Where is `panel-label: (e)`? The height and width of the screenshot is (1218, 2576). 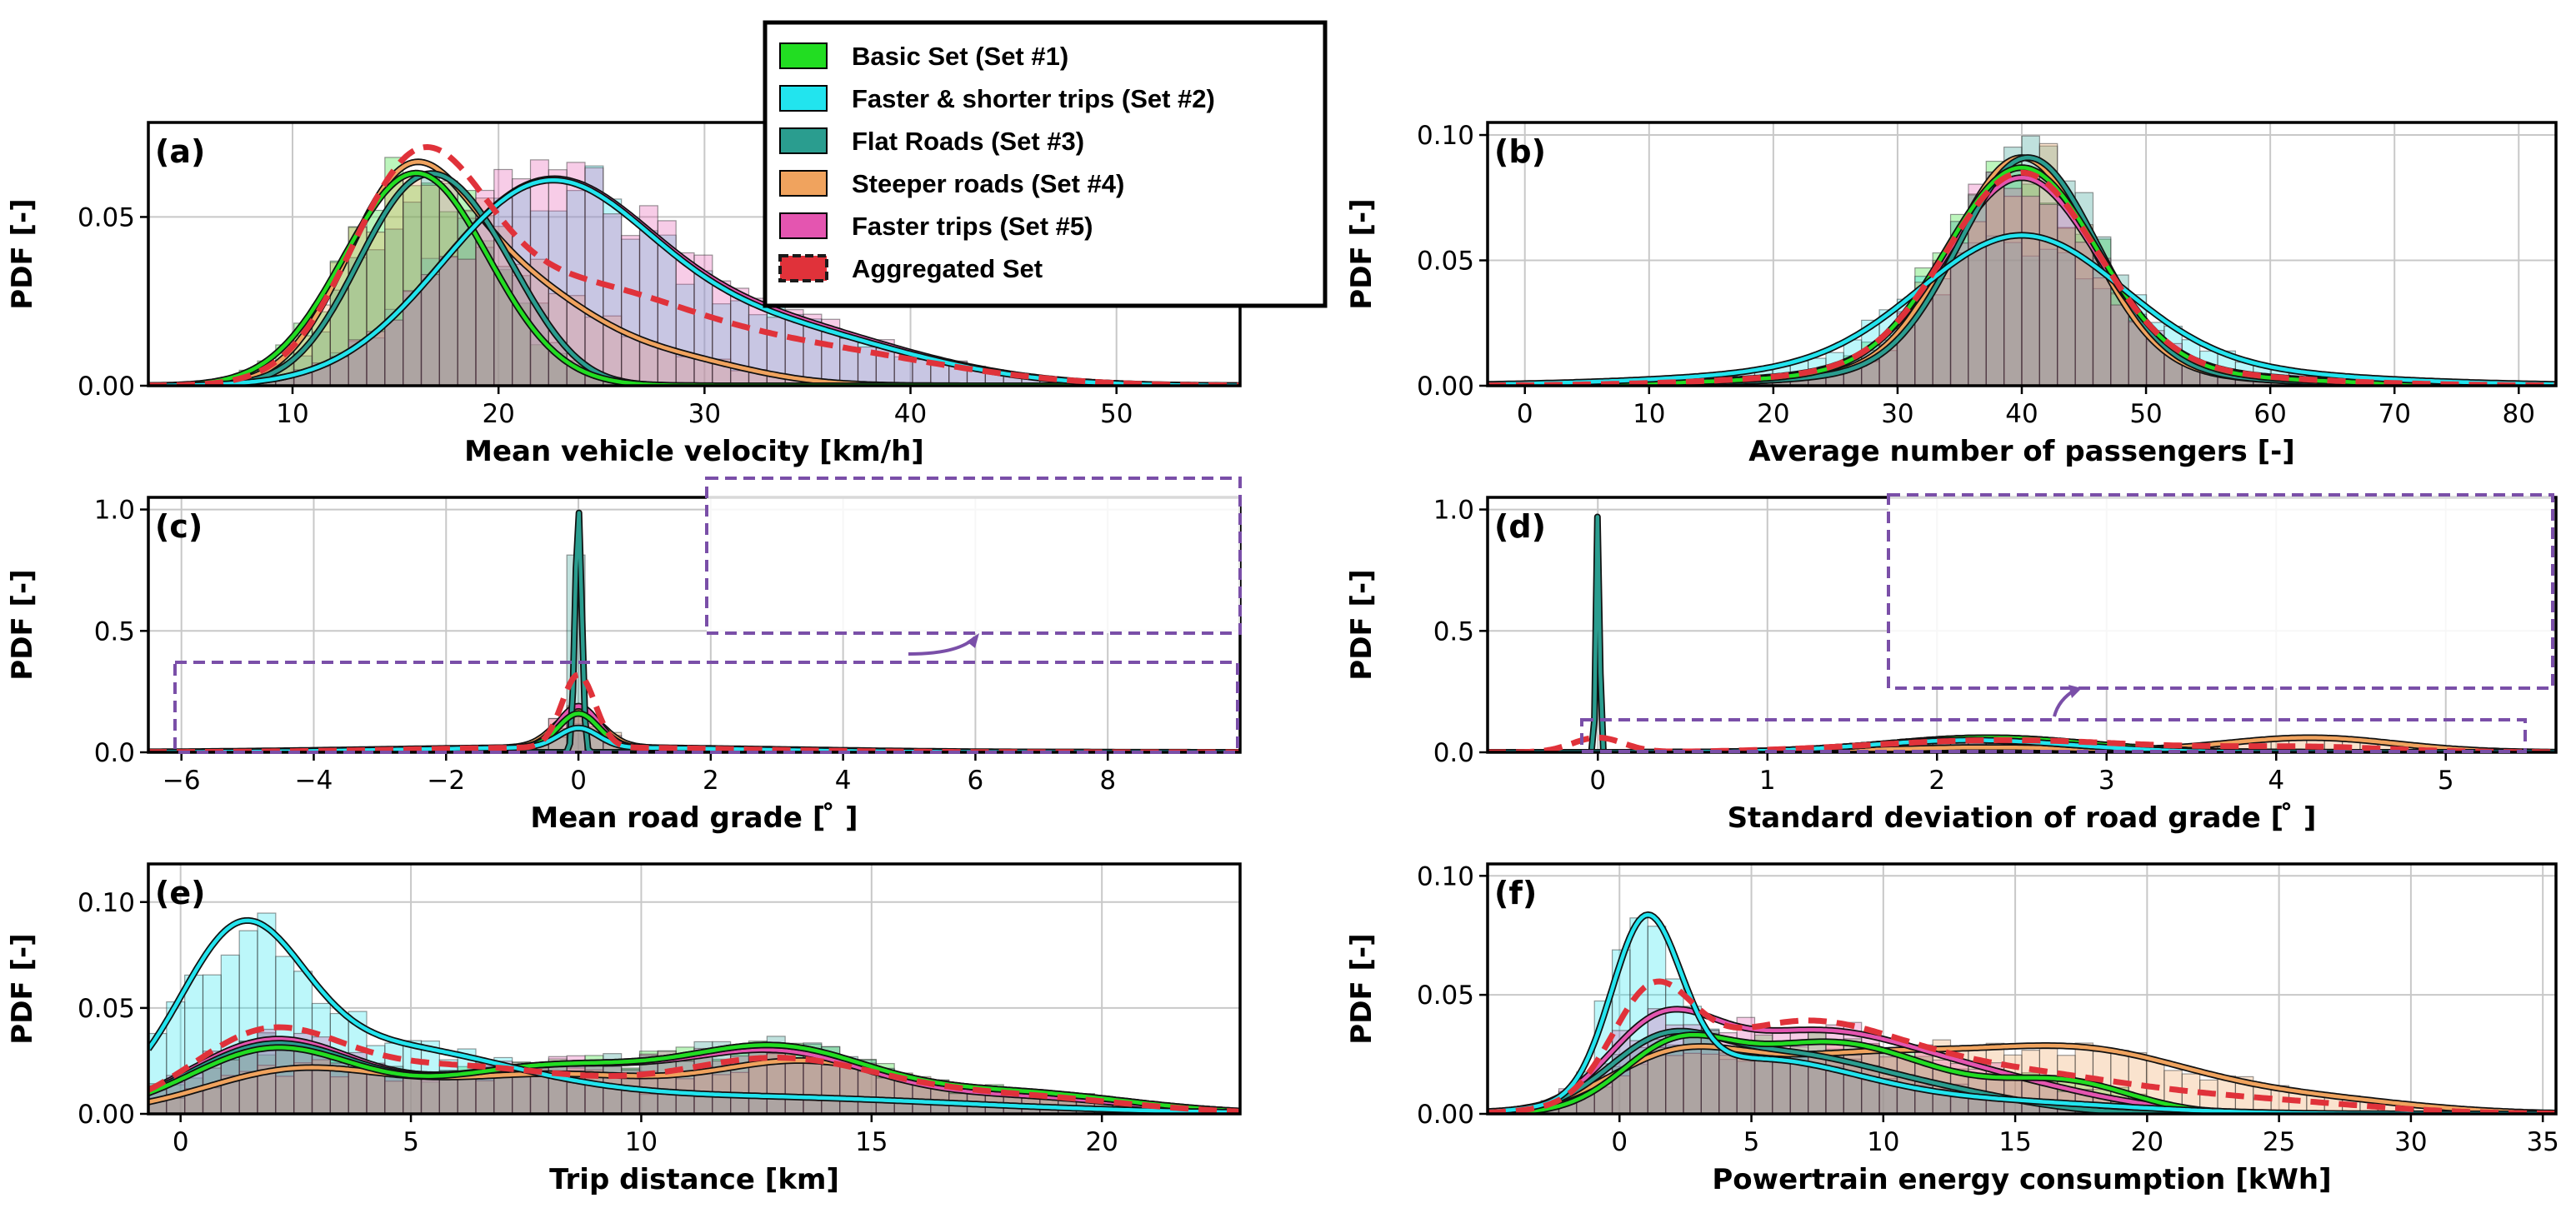
panel-label: (e) is located at coordinates (180, 893).